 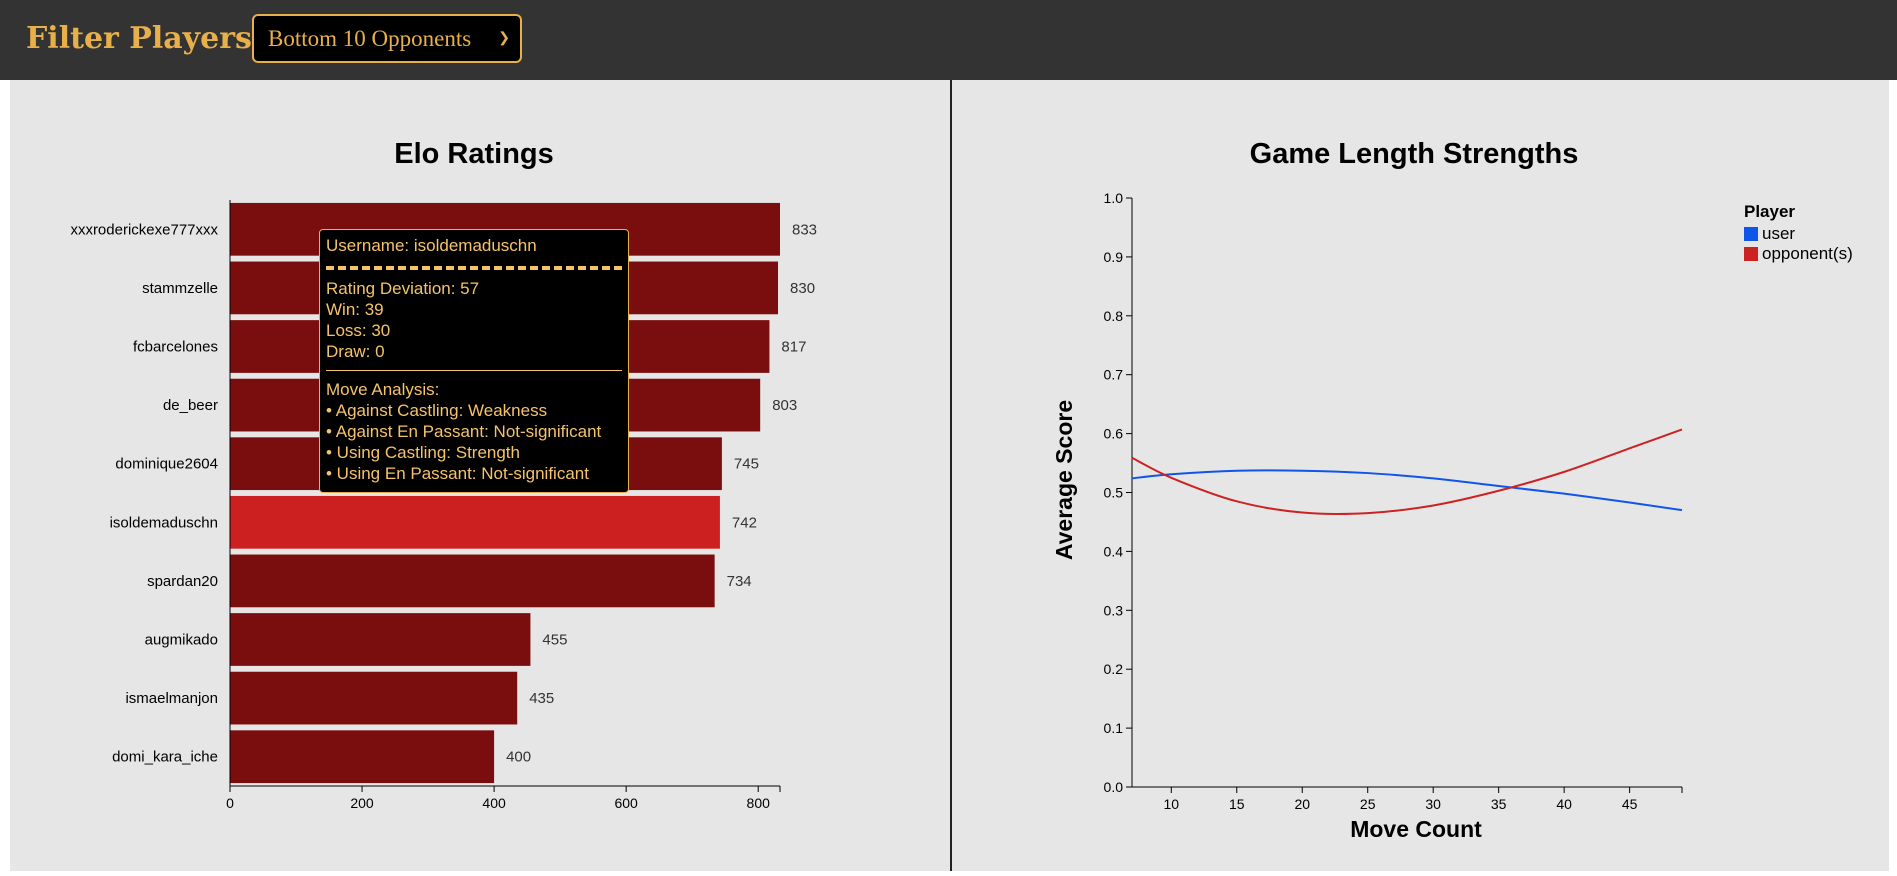 What do you see at coordinates (230, 803) in the screenshot?
I see `elo-x-tick-label: 0` at bounding box center [230, 803].